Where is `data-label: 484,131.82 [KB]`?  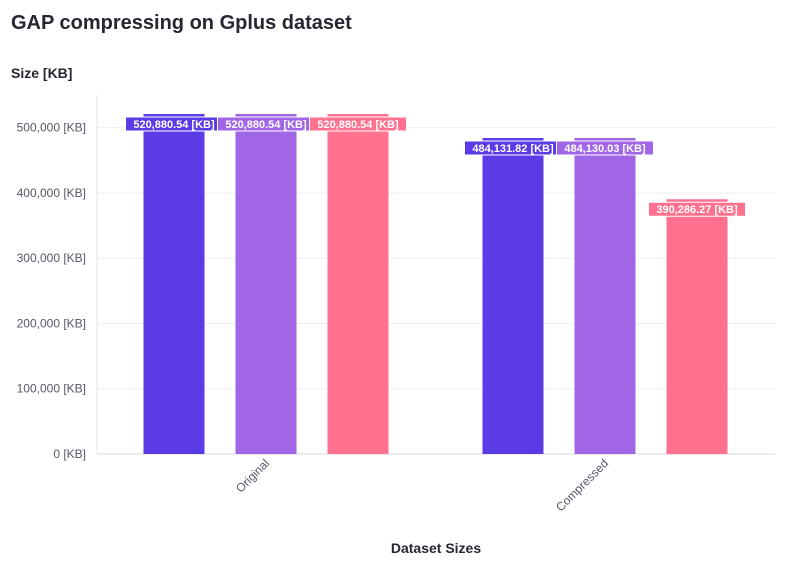 data-label: 484,131.82 [KB] is located at coordinates (513, 149).